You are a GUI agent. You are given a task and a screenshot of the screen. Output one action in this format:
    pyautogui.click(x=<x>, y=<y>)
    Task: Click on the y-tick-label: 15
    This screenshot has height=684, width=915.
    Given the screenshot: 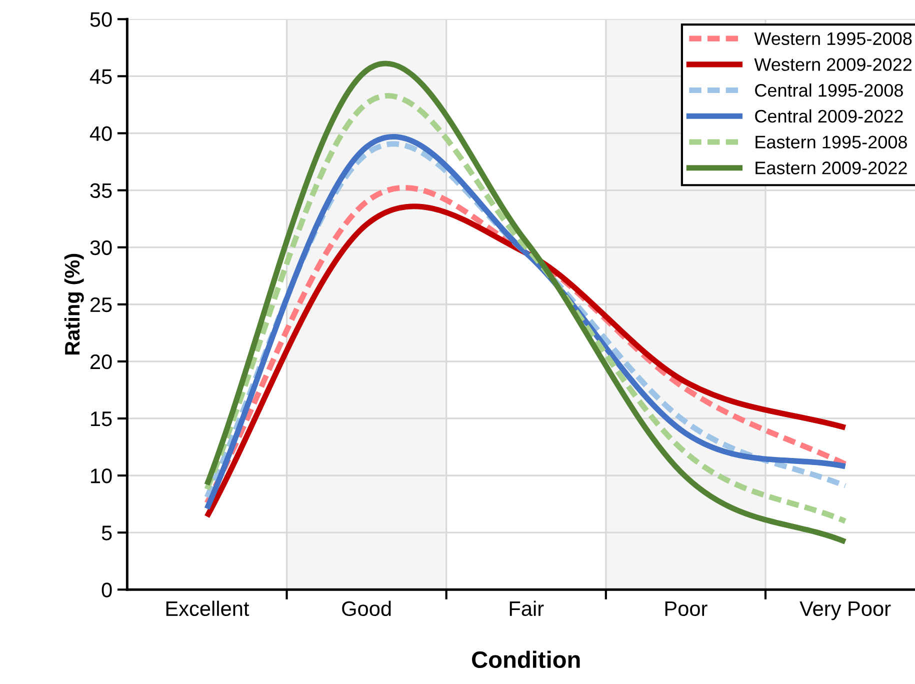 What is the action you would take?
    pyautogui.click(x=101, y=419)
    